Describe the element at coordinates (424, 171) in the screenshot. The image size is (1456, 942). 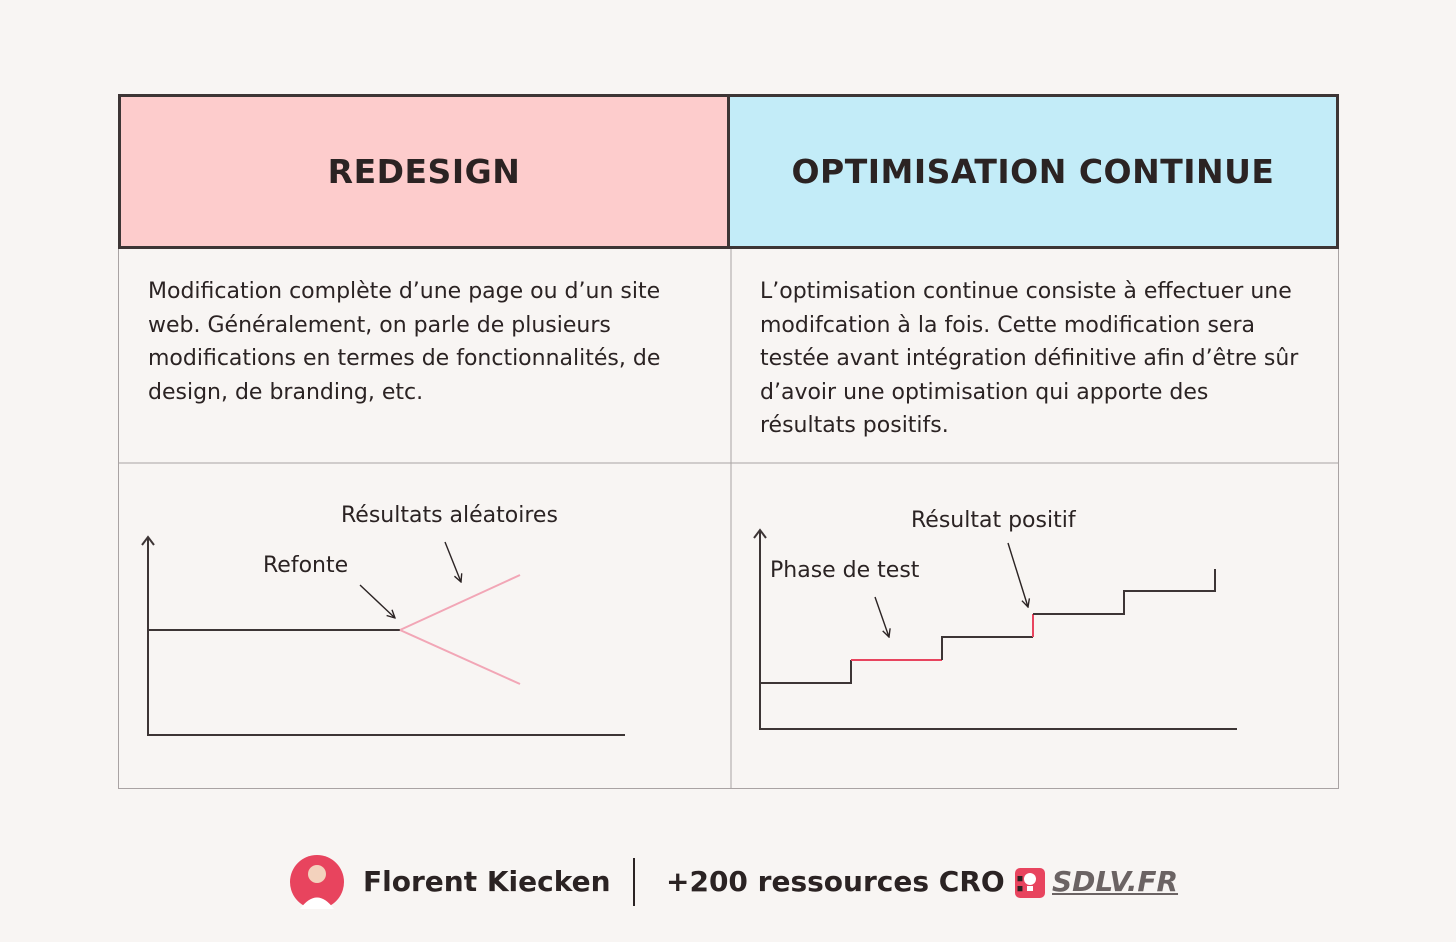
I see `header-redesign: REDESIGN` at that location.